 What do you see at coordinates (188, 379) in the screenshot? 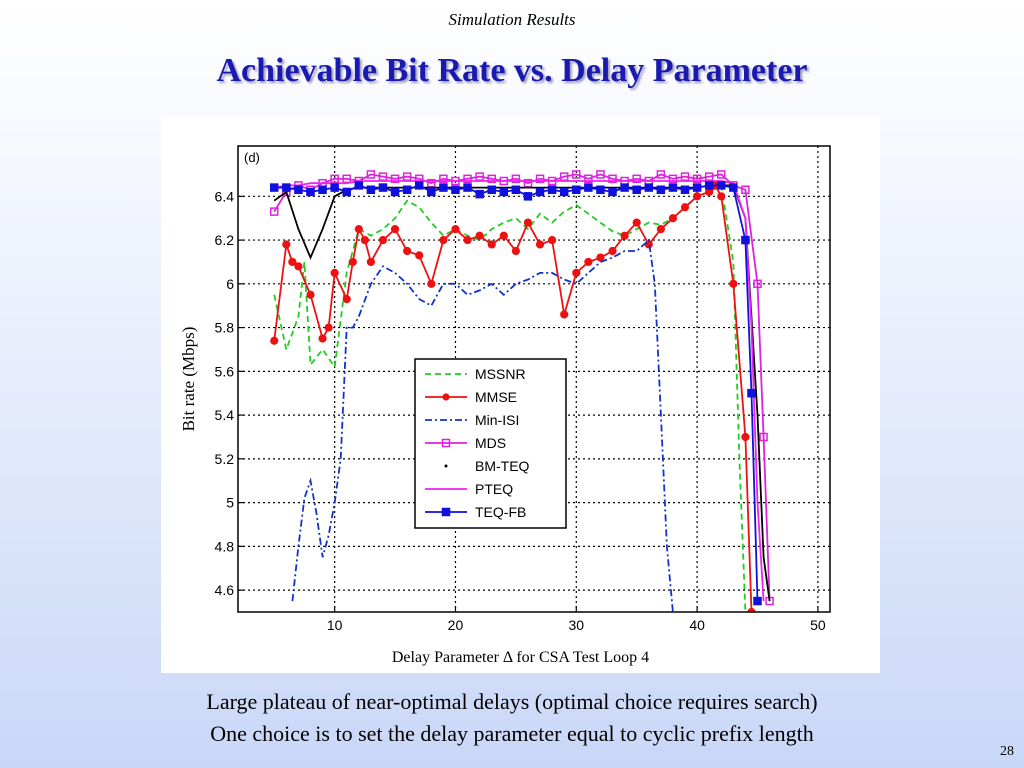
I see `y-axis-label: Bit rate (Mbps)` at bounding box center [188, 379].